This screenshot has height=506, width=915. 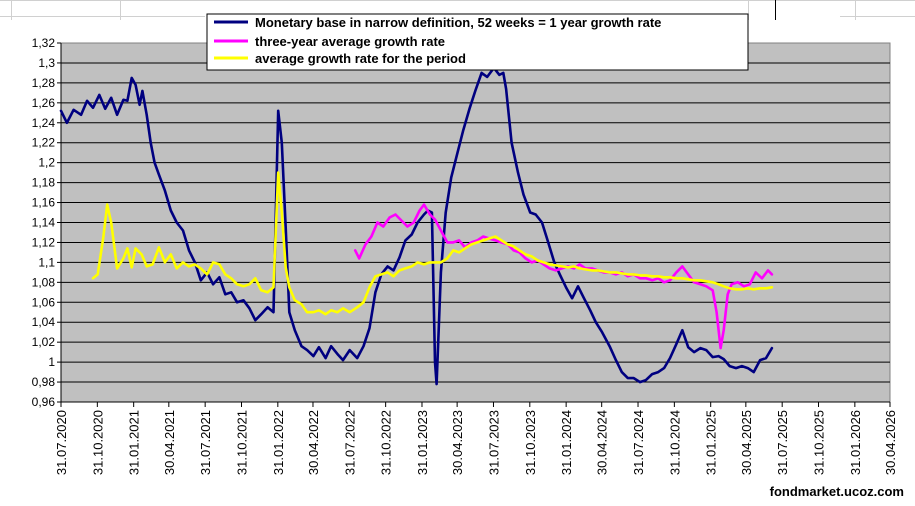 I want to click on x-tick-label: 31.01.2022, so click(x=278, y=442).